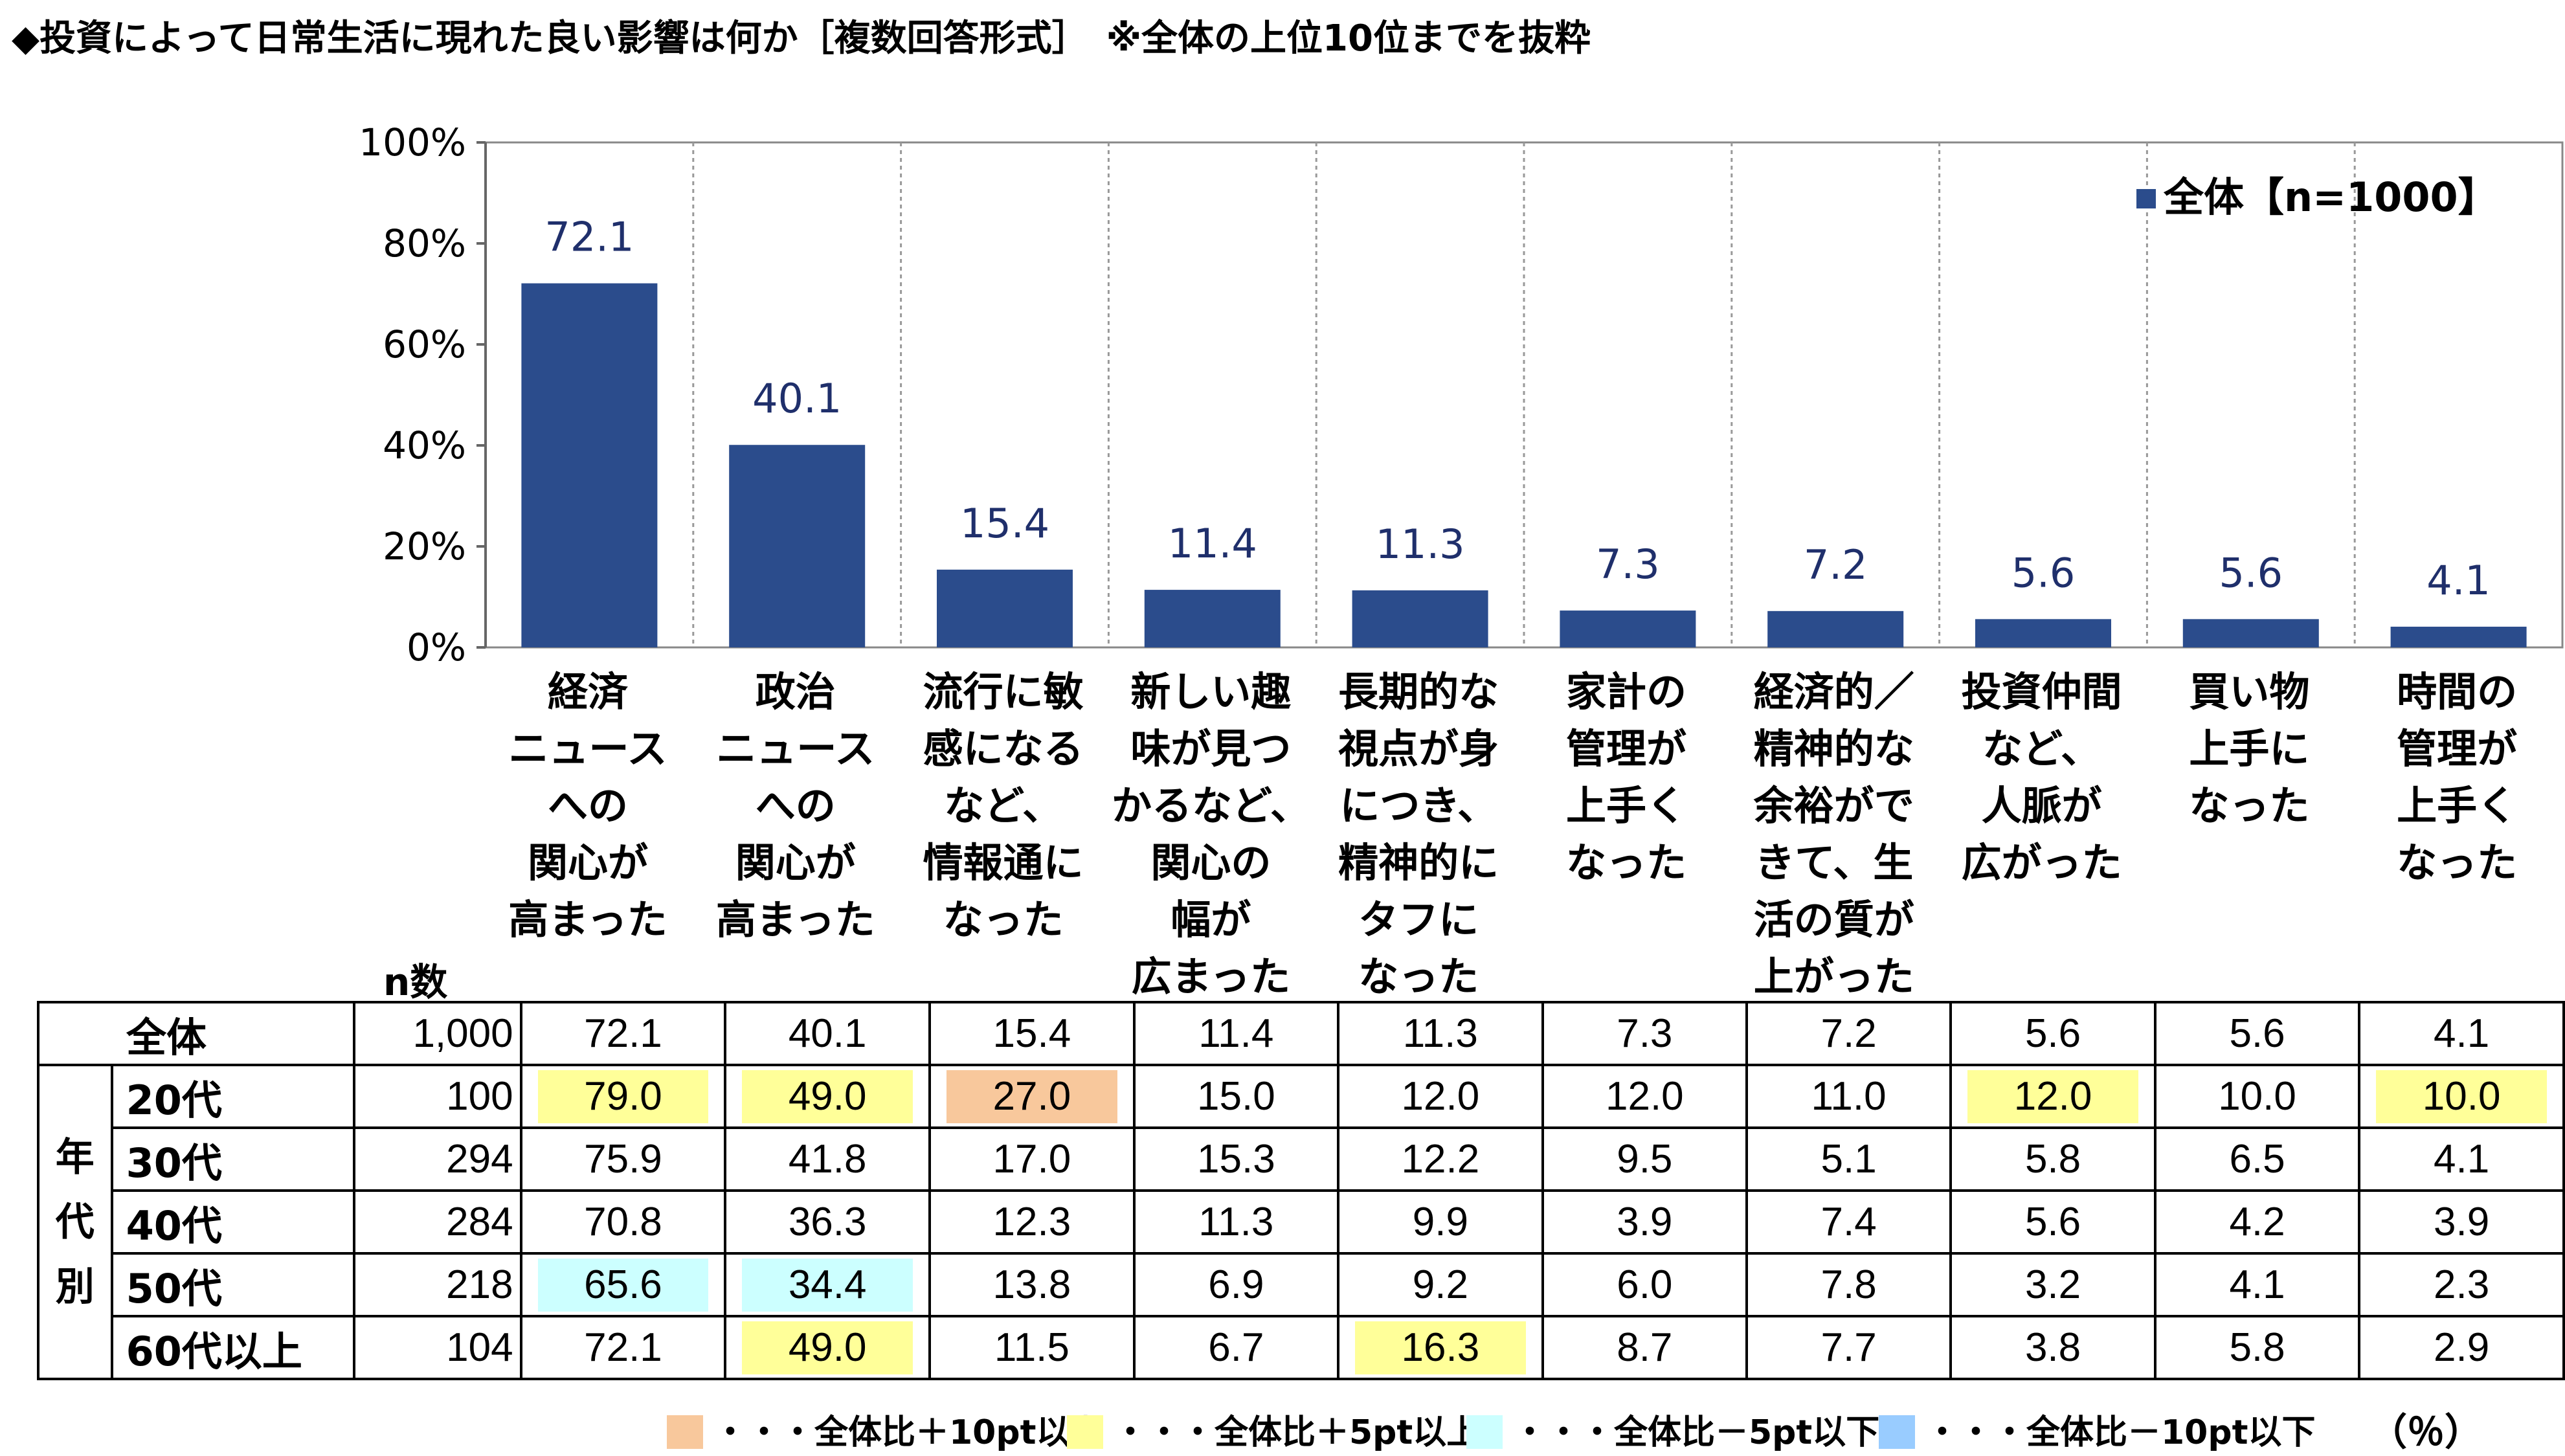 This screenshot has height=1456, width=2565. What do you see at coordinates (1003, 806) in the screenshot?
I see `category-label: 流行に敏 感になる など、 情報通に なった` at bounding box center [1003, 806].